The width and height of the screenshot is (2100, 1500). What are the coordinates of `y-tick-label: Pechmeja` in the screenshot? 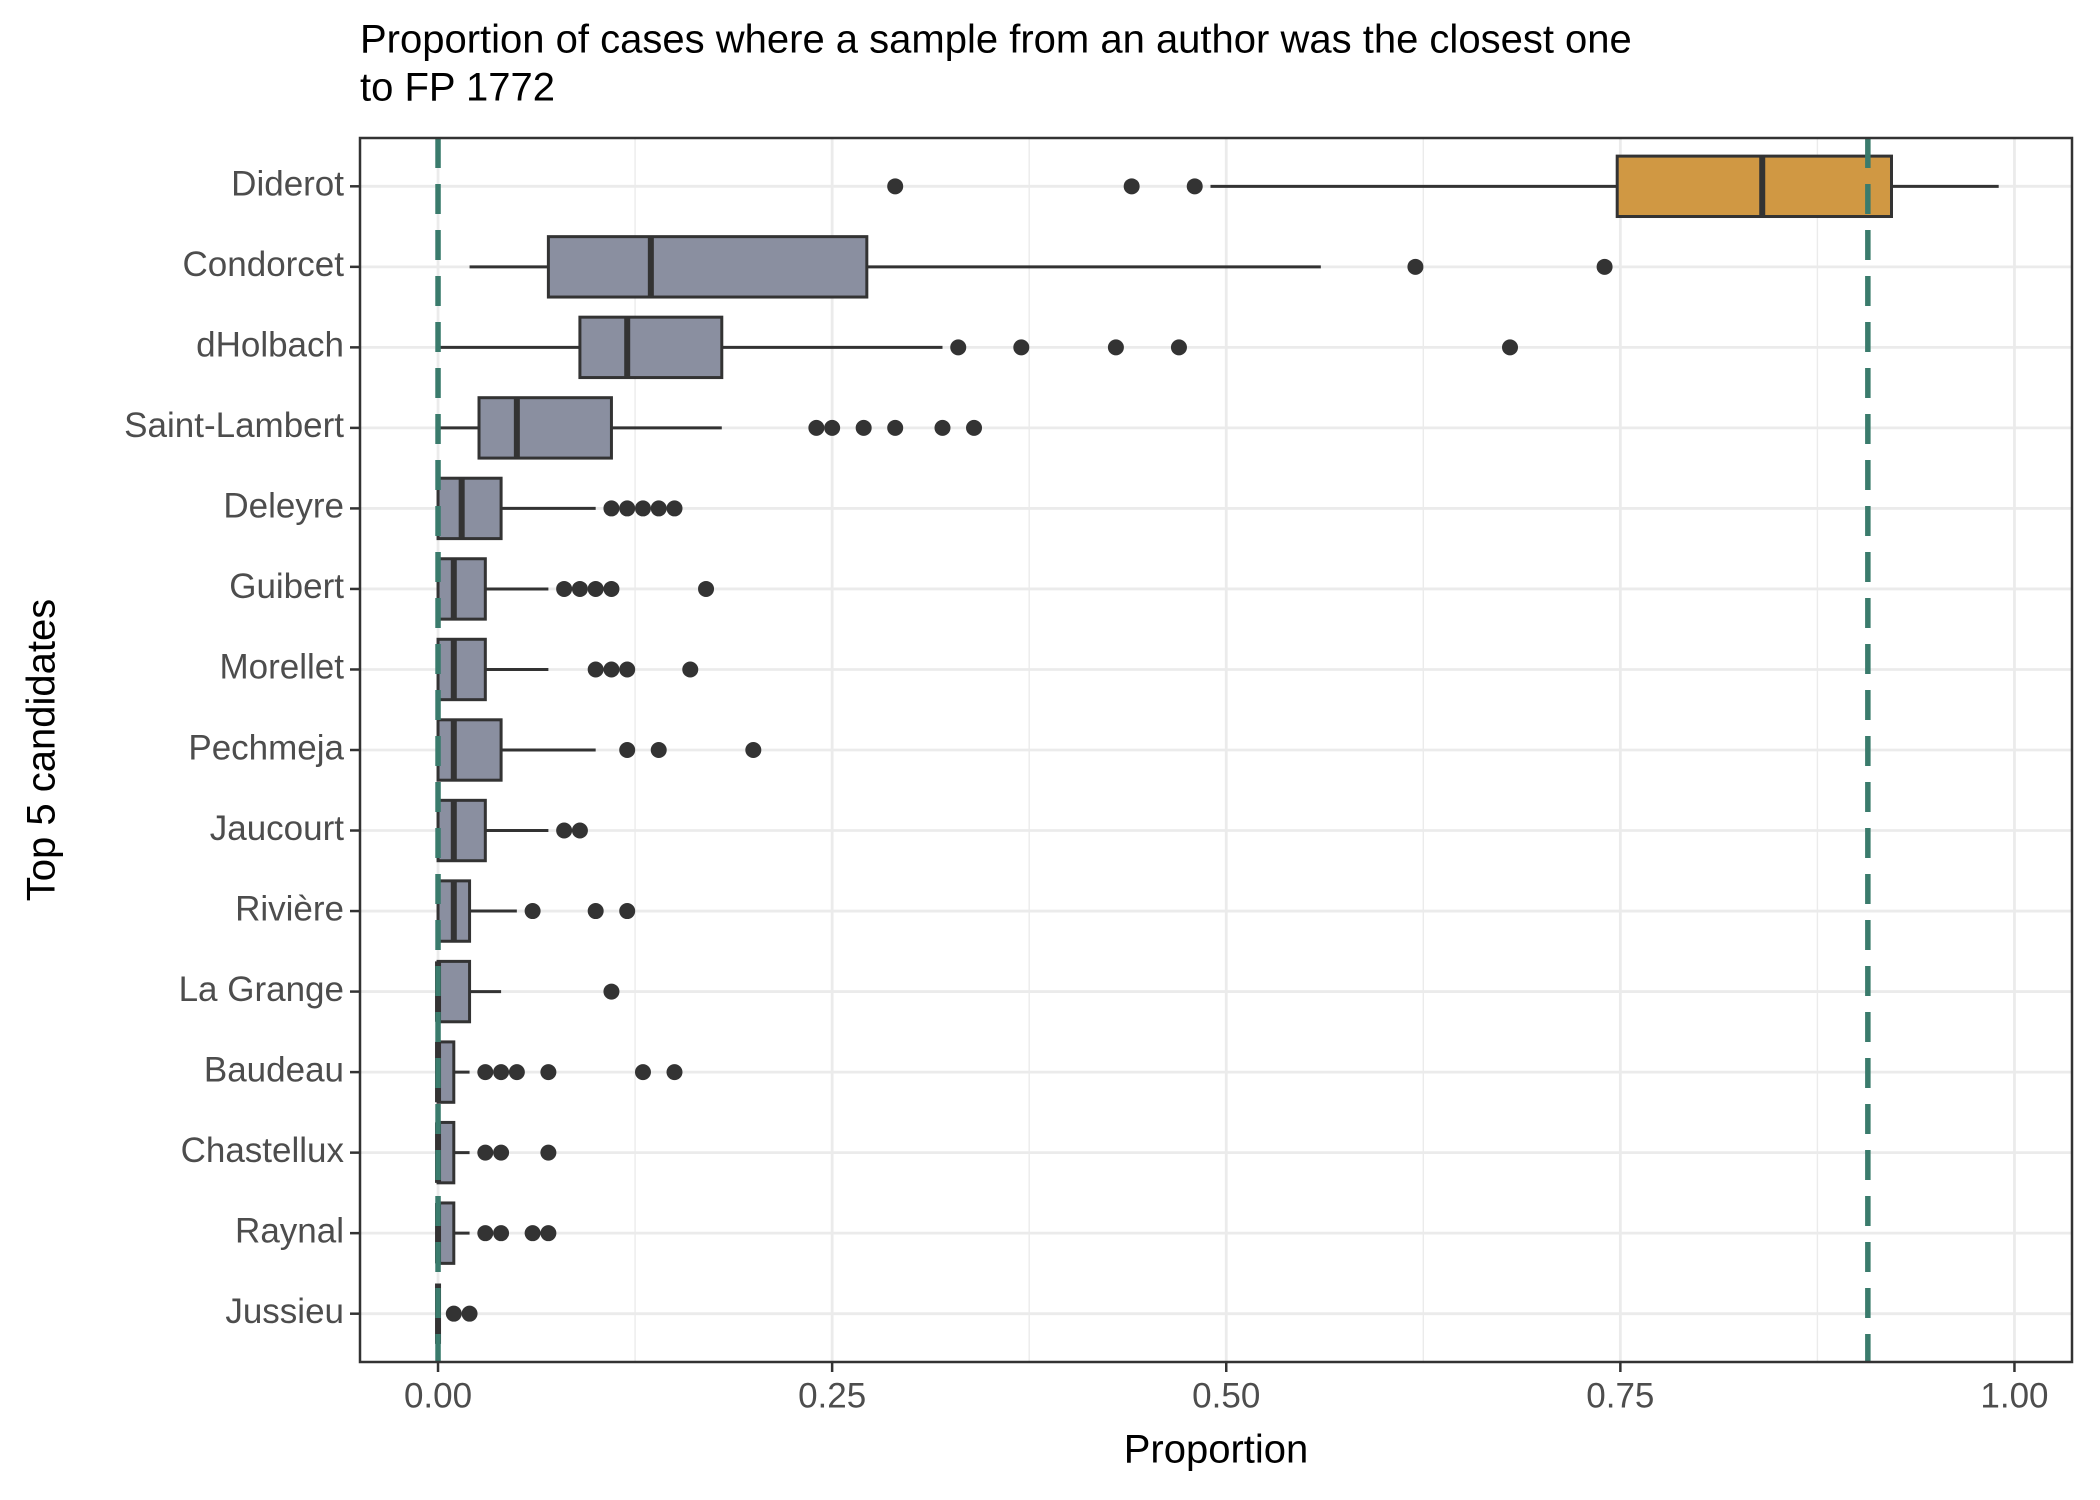 It's located at (266, 747).